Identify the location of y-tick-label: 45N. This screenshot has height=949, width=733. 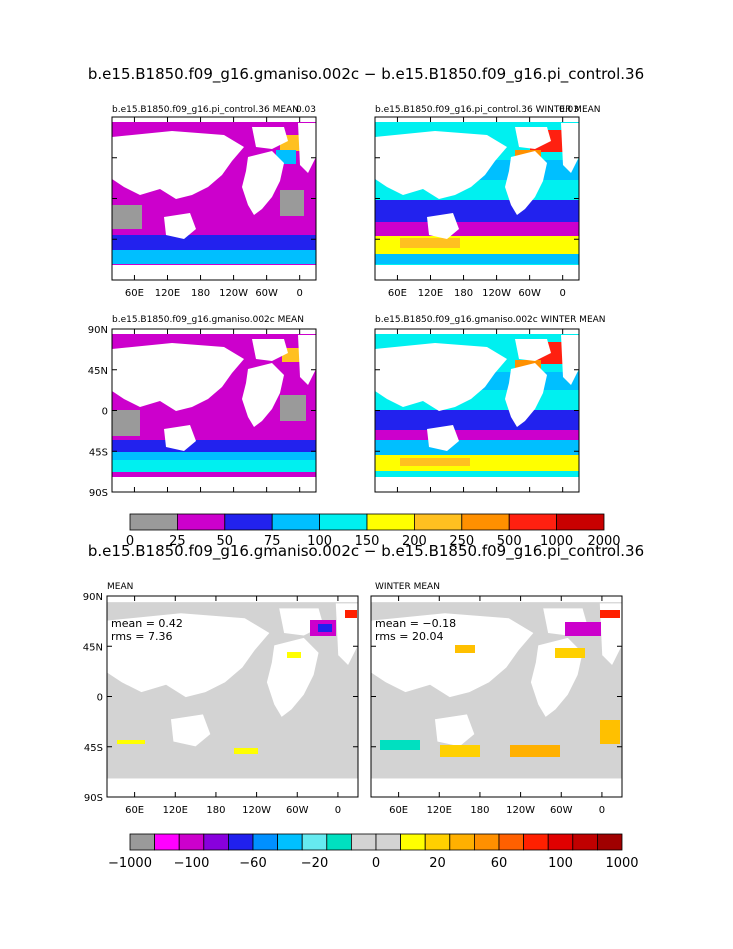
(98, 371).